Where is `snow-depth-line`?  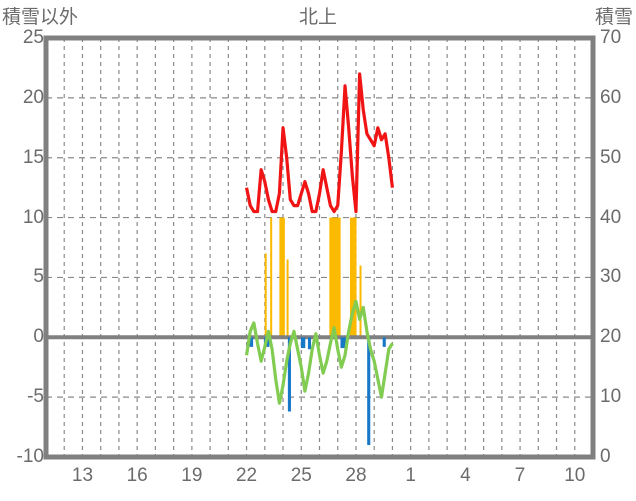 snow-depth-line is located at coordinates (319, 143).